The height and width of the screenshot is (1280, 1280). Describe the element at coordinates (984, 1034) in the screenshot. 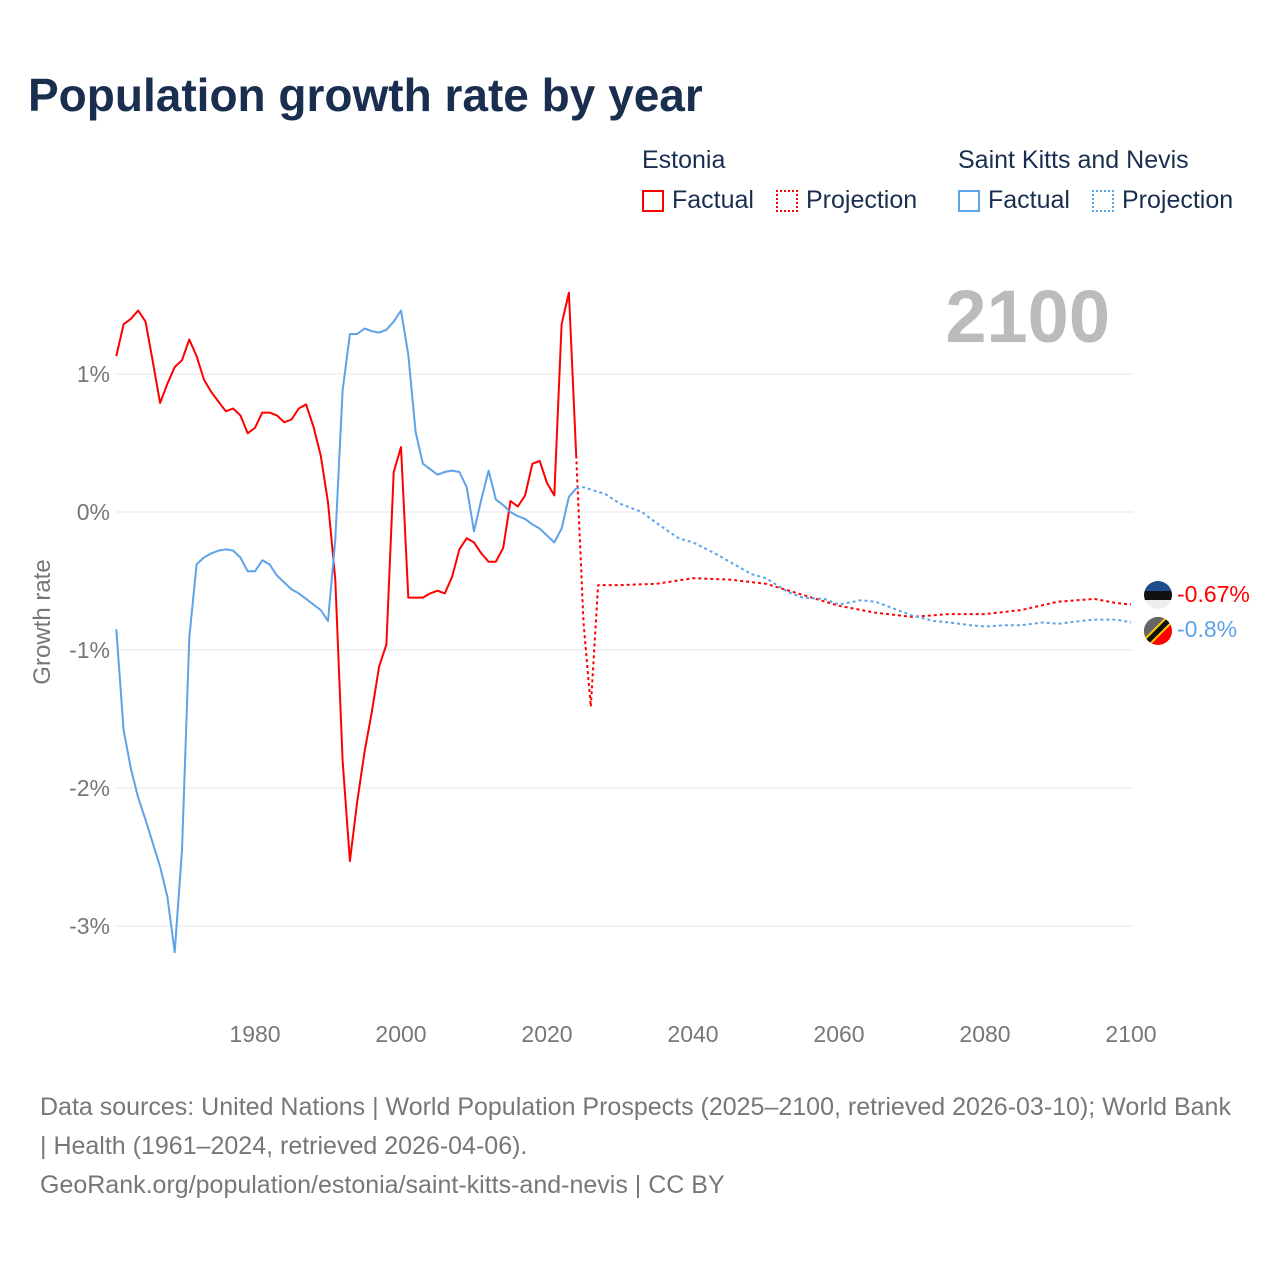

I see `x-tick-label: 2080` at that location.